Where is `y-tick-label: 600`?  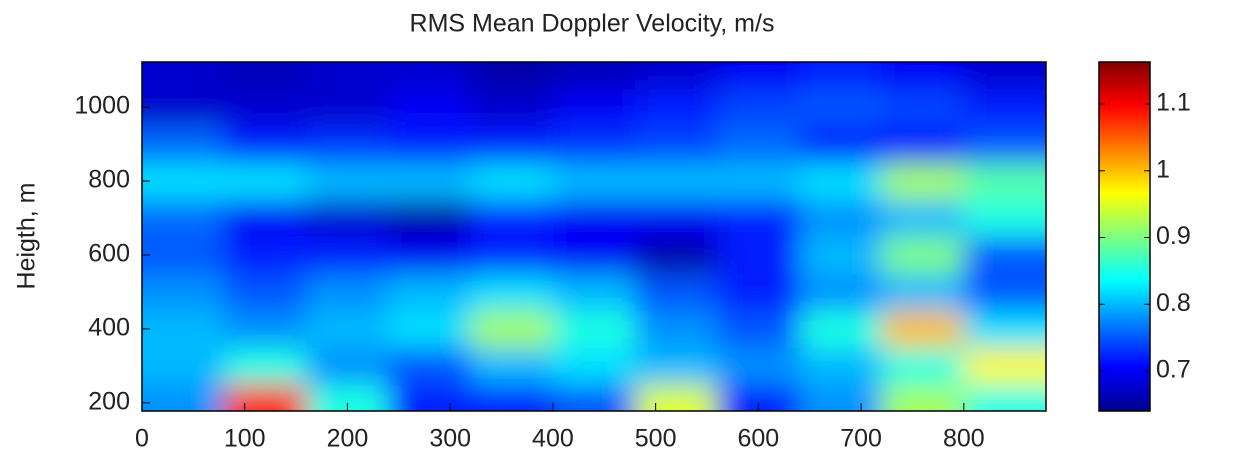 y-tick-label: 600 is located at coordinates (109, 254).